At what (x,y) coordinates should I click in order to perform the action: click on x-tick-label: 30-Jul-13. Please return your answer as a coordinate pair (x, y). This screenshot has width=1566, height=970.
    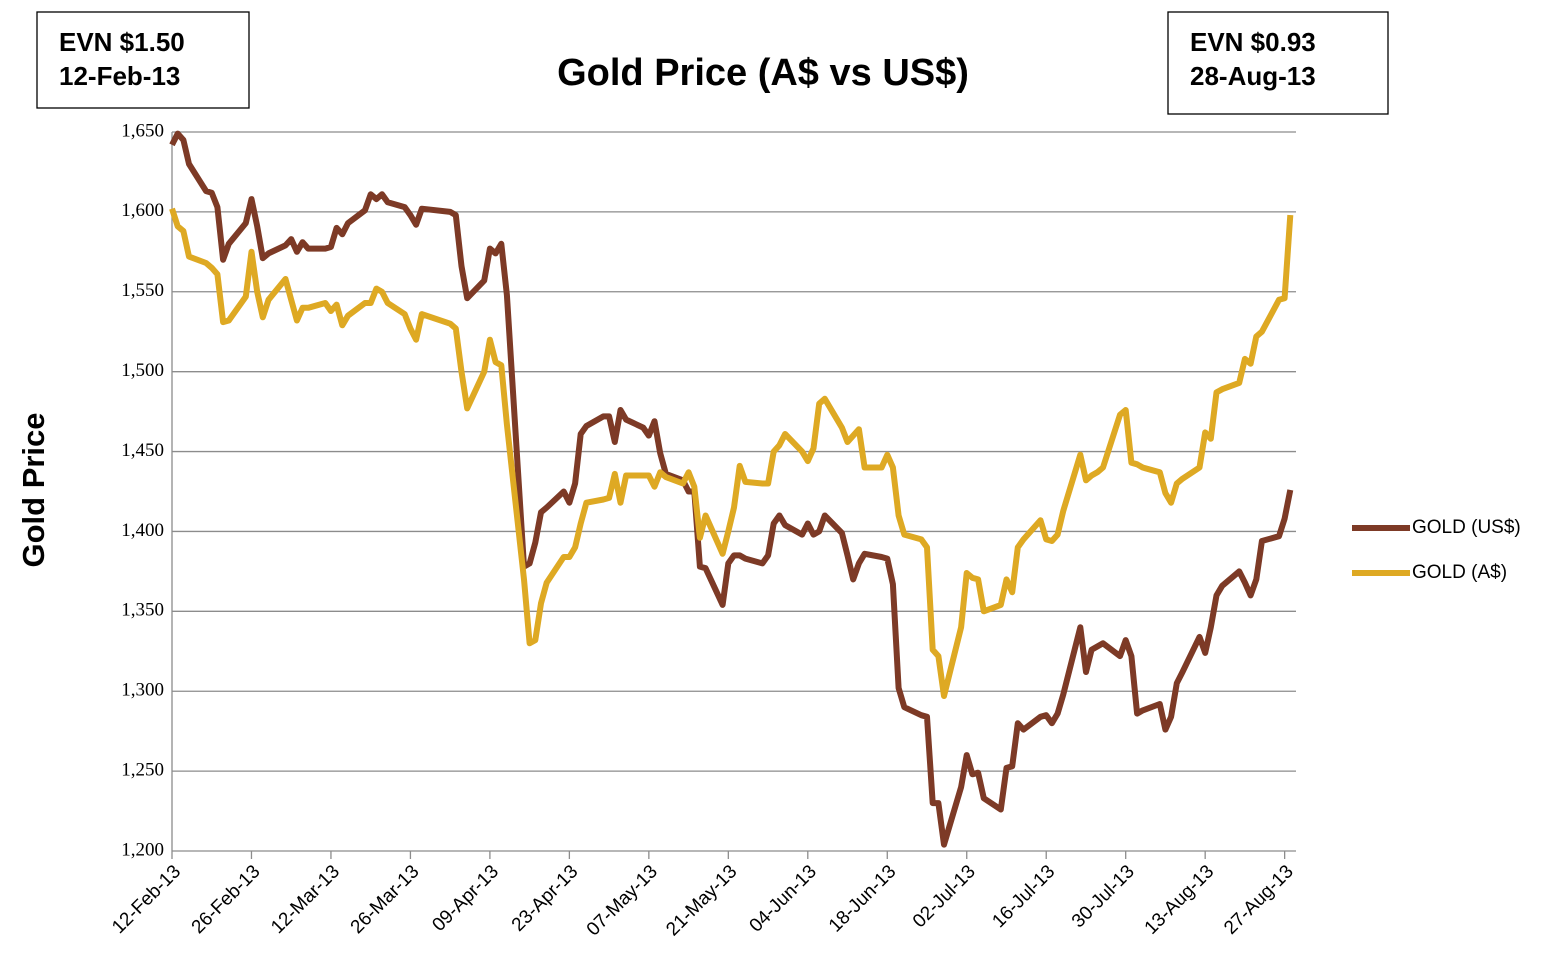
    Looking at the image, I should click on (1103, 896).